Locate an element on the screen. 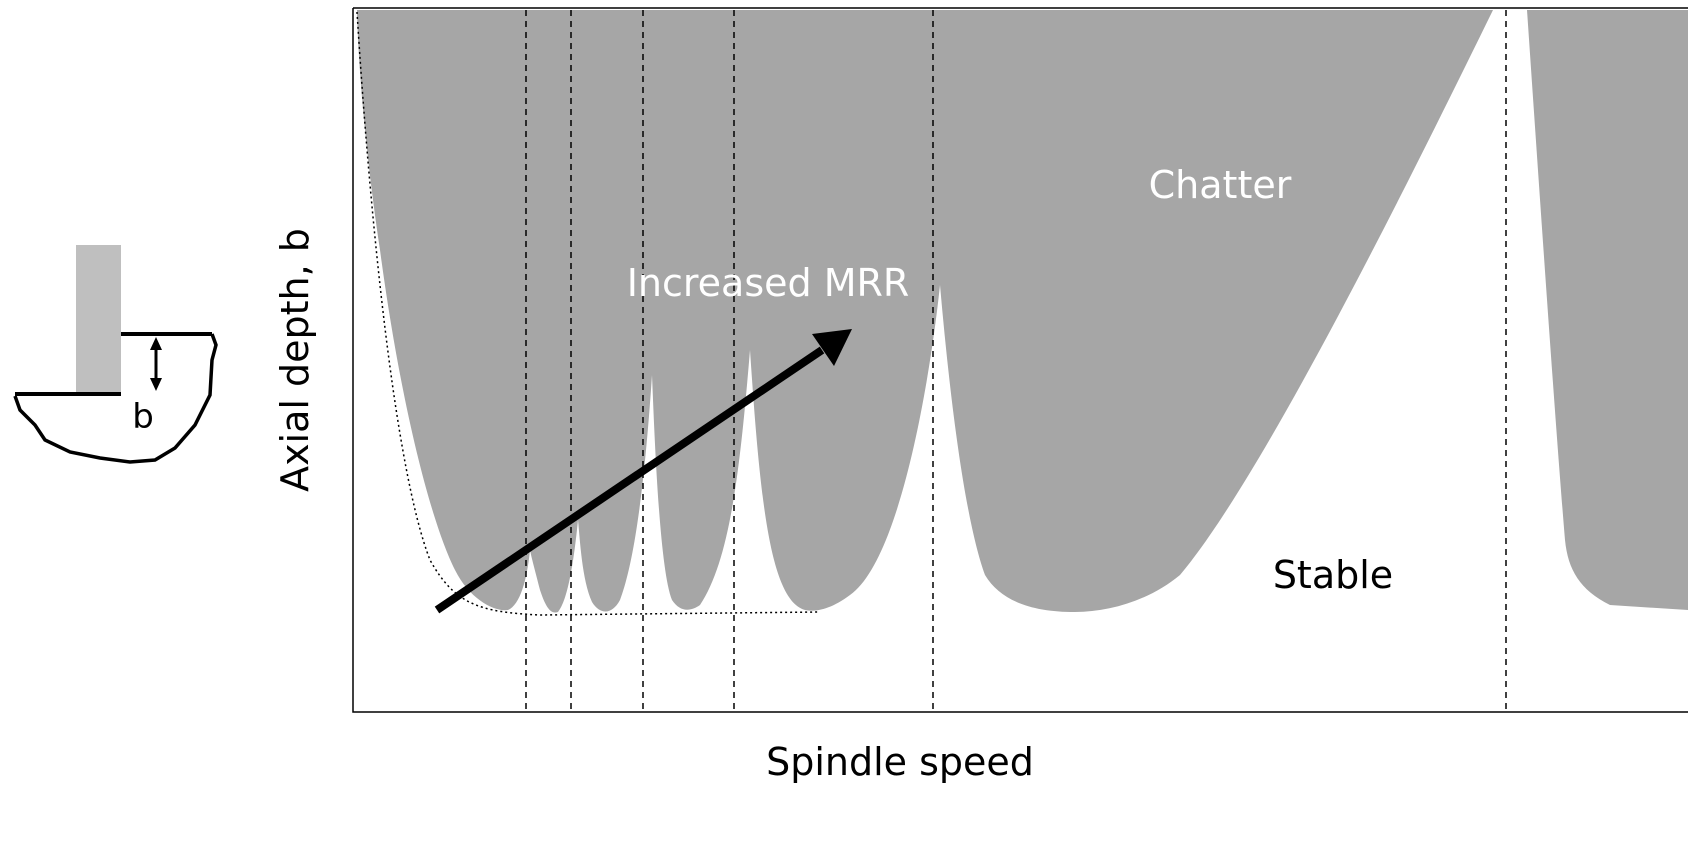  workpiece-outline is located at coordinates (115, 398).